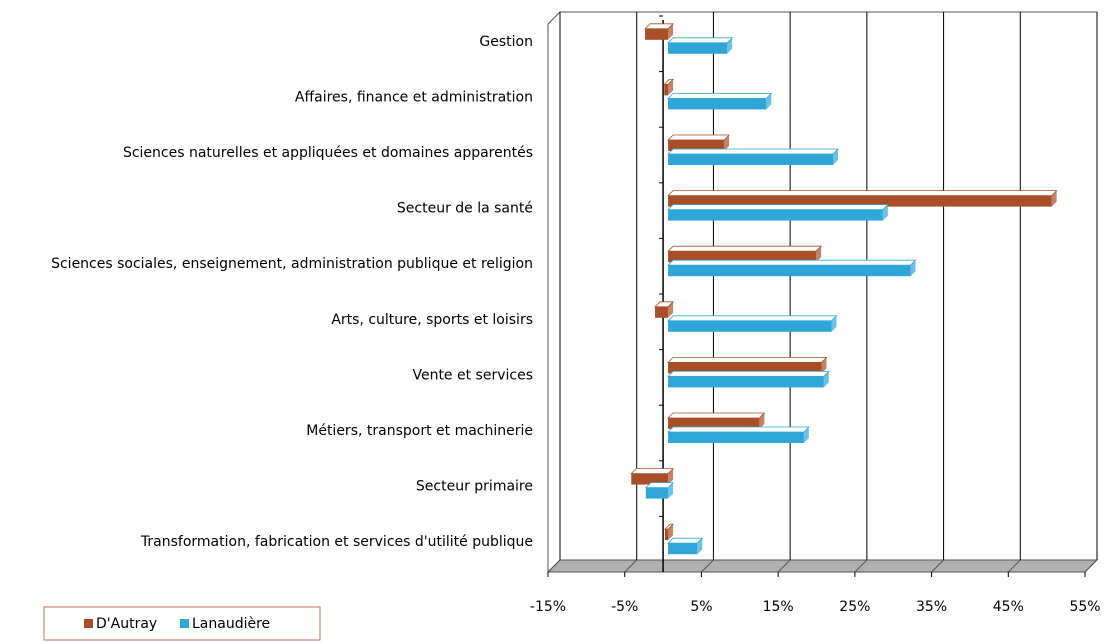  What do you see at coordinates (414, 97) in the screenshot?
I see `y-tick-label: Affaires, finance et administration` at bounding box center [414, 97].